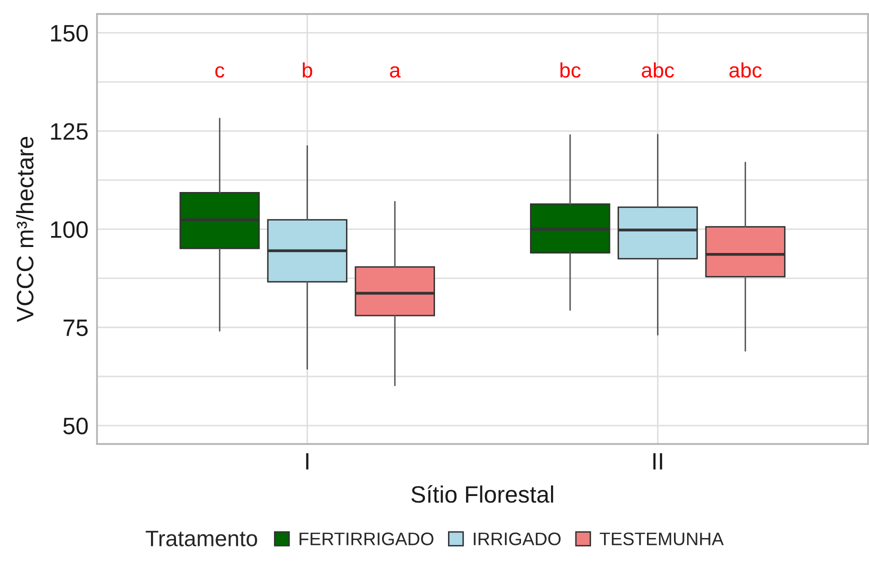  I want to click on annotation: bc, so click(570, 70).